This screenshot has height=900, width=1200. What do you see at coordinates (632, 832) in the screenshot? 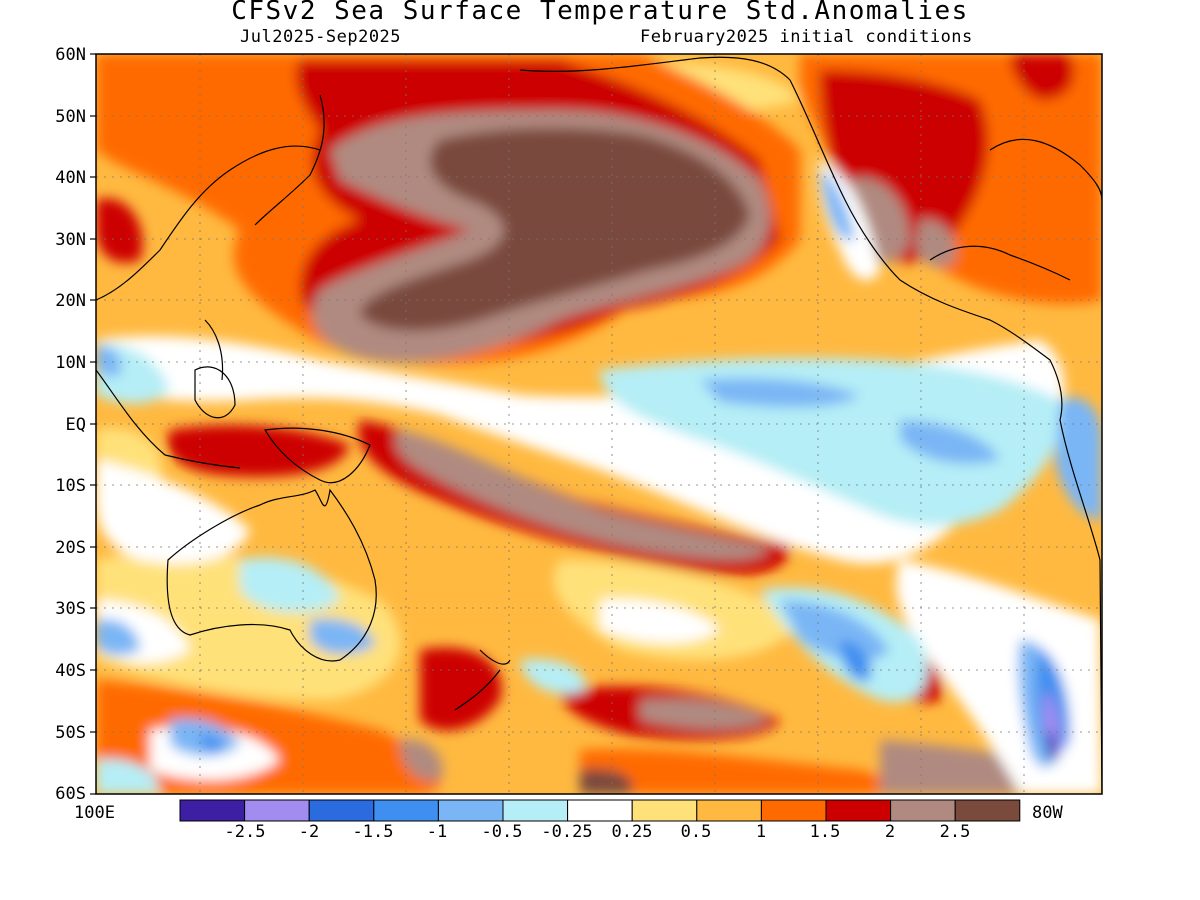
I see `colorbar-tick-label: 0.25` at bounding box center [632, 832].